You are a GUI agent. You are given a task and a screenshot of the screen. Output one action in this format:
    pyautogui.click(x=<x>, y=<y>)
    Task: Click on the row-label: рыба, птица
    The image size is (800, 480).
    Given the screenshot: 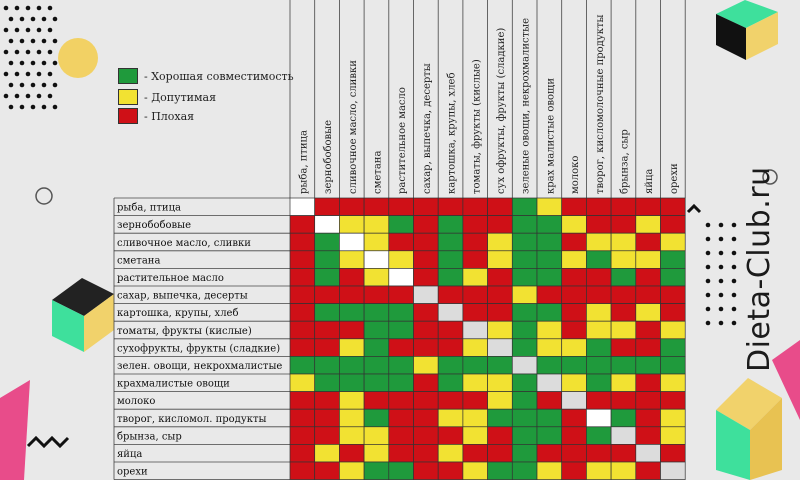 What is the action you would take?
    pyautogui.click(x=149, y=208)
    